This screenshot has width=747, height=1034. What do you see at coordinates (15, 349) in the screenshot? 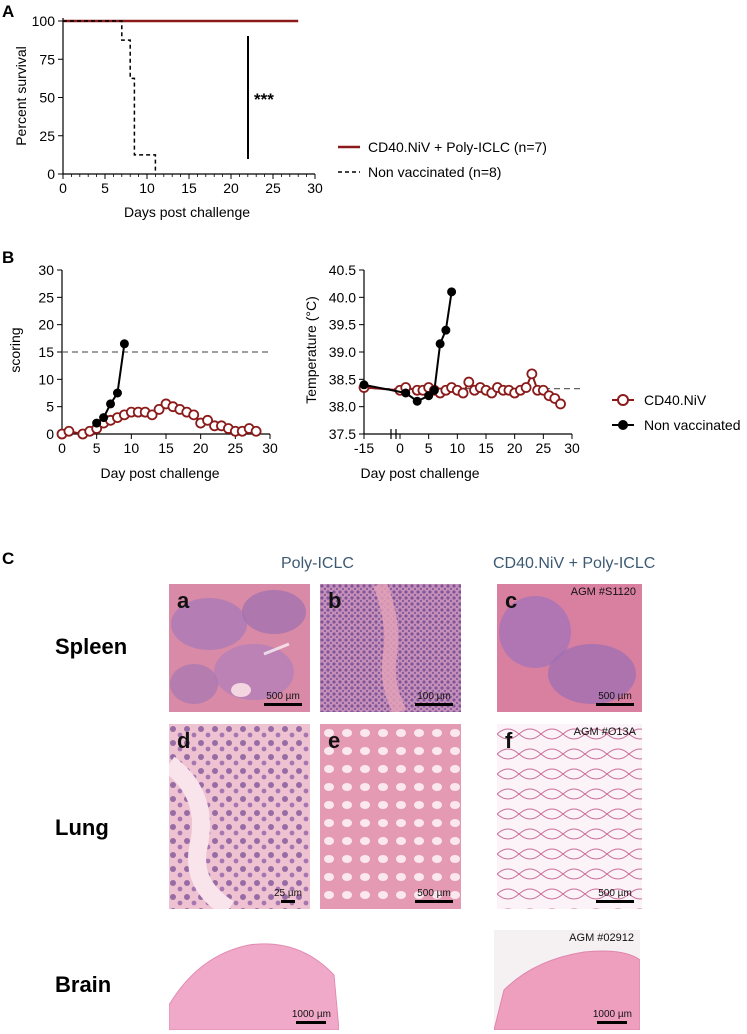
I see `scoring-y-axis-label: scoring` at bounding box center [15, 349].